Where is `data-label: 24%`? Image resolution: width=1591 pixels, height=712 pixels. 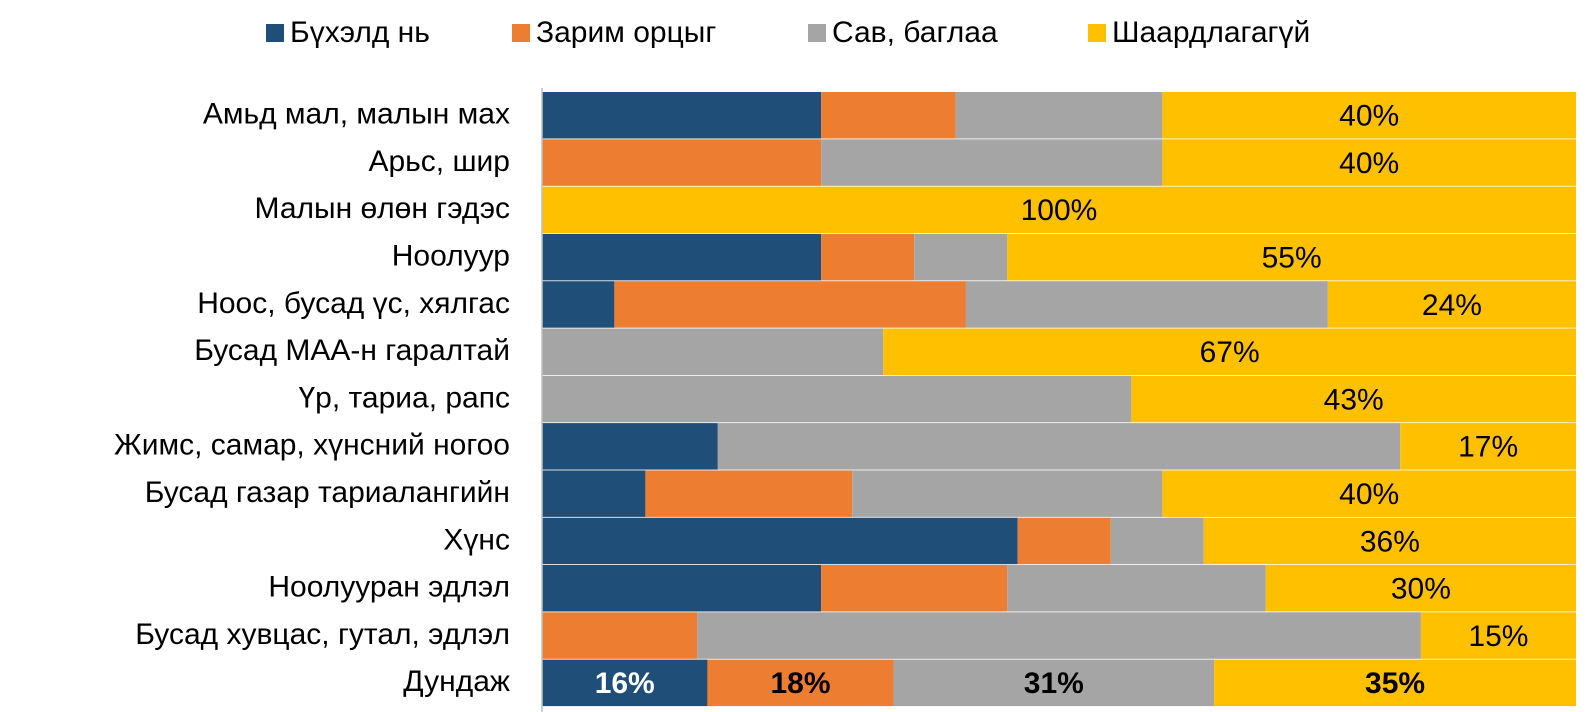
data-label: 24% is located at coordinates (1452, 305).